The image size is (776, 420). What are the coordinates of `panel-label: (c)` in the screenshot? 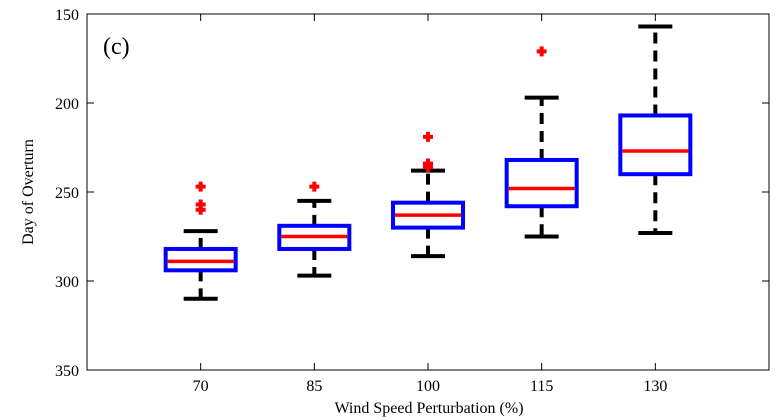 It's located at (116, 47).